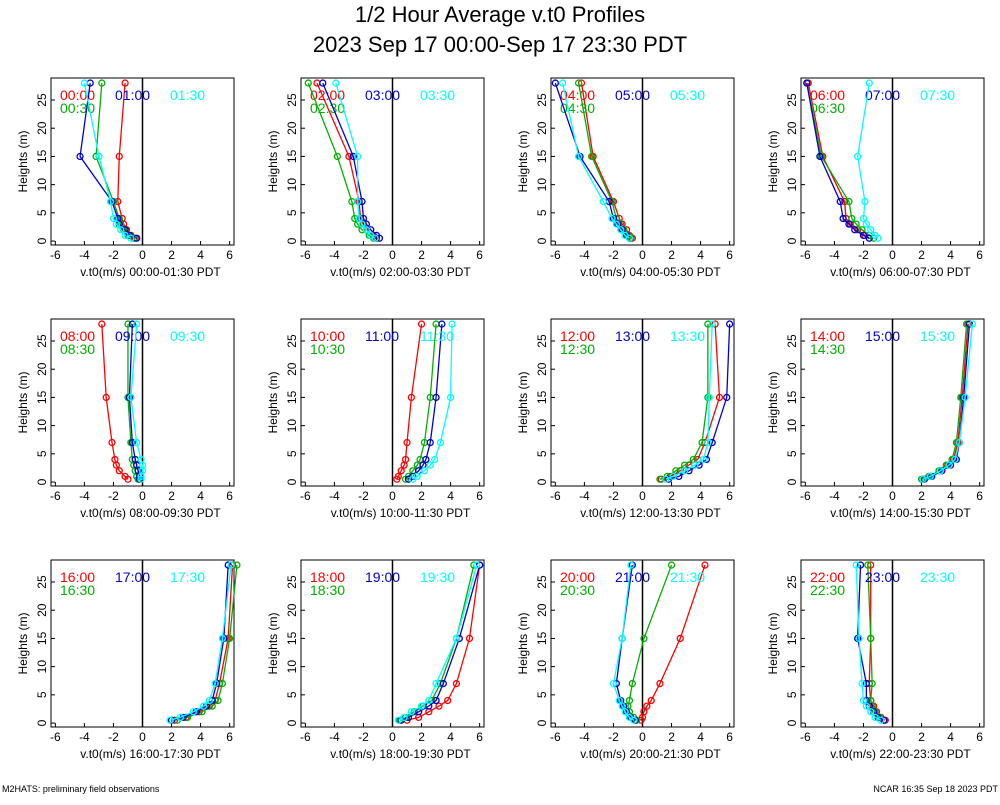 Image resolution: width=1000 pixels, height=805 pixels. What do you see at coordinates (900, 754) in the screenshot?
I see `x-axis-label: v.t0(m/s) 22:00-23:30 PDT` at bounding box center [900, 754].